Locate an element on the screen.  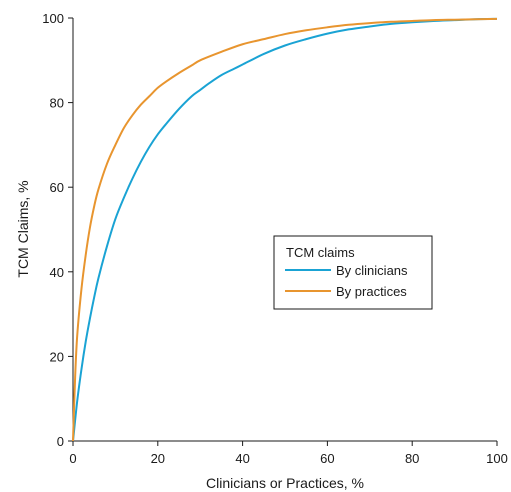
x-tick-label: 100 is located at coordinates (497, 458).